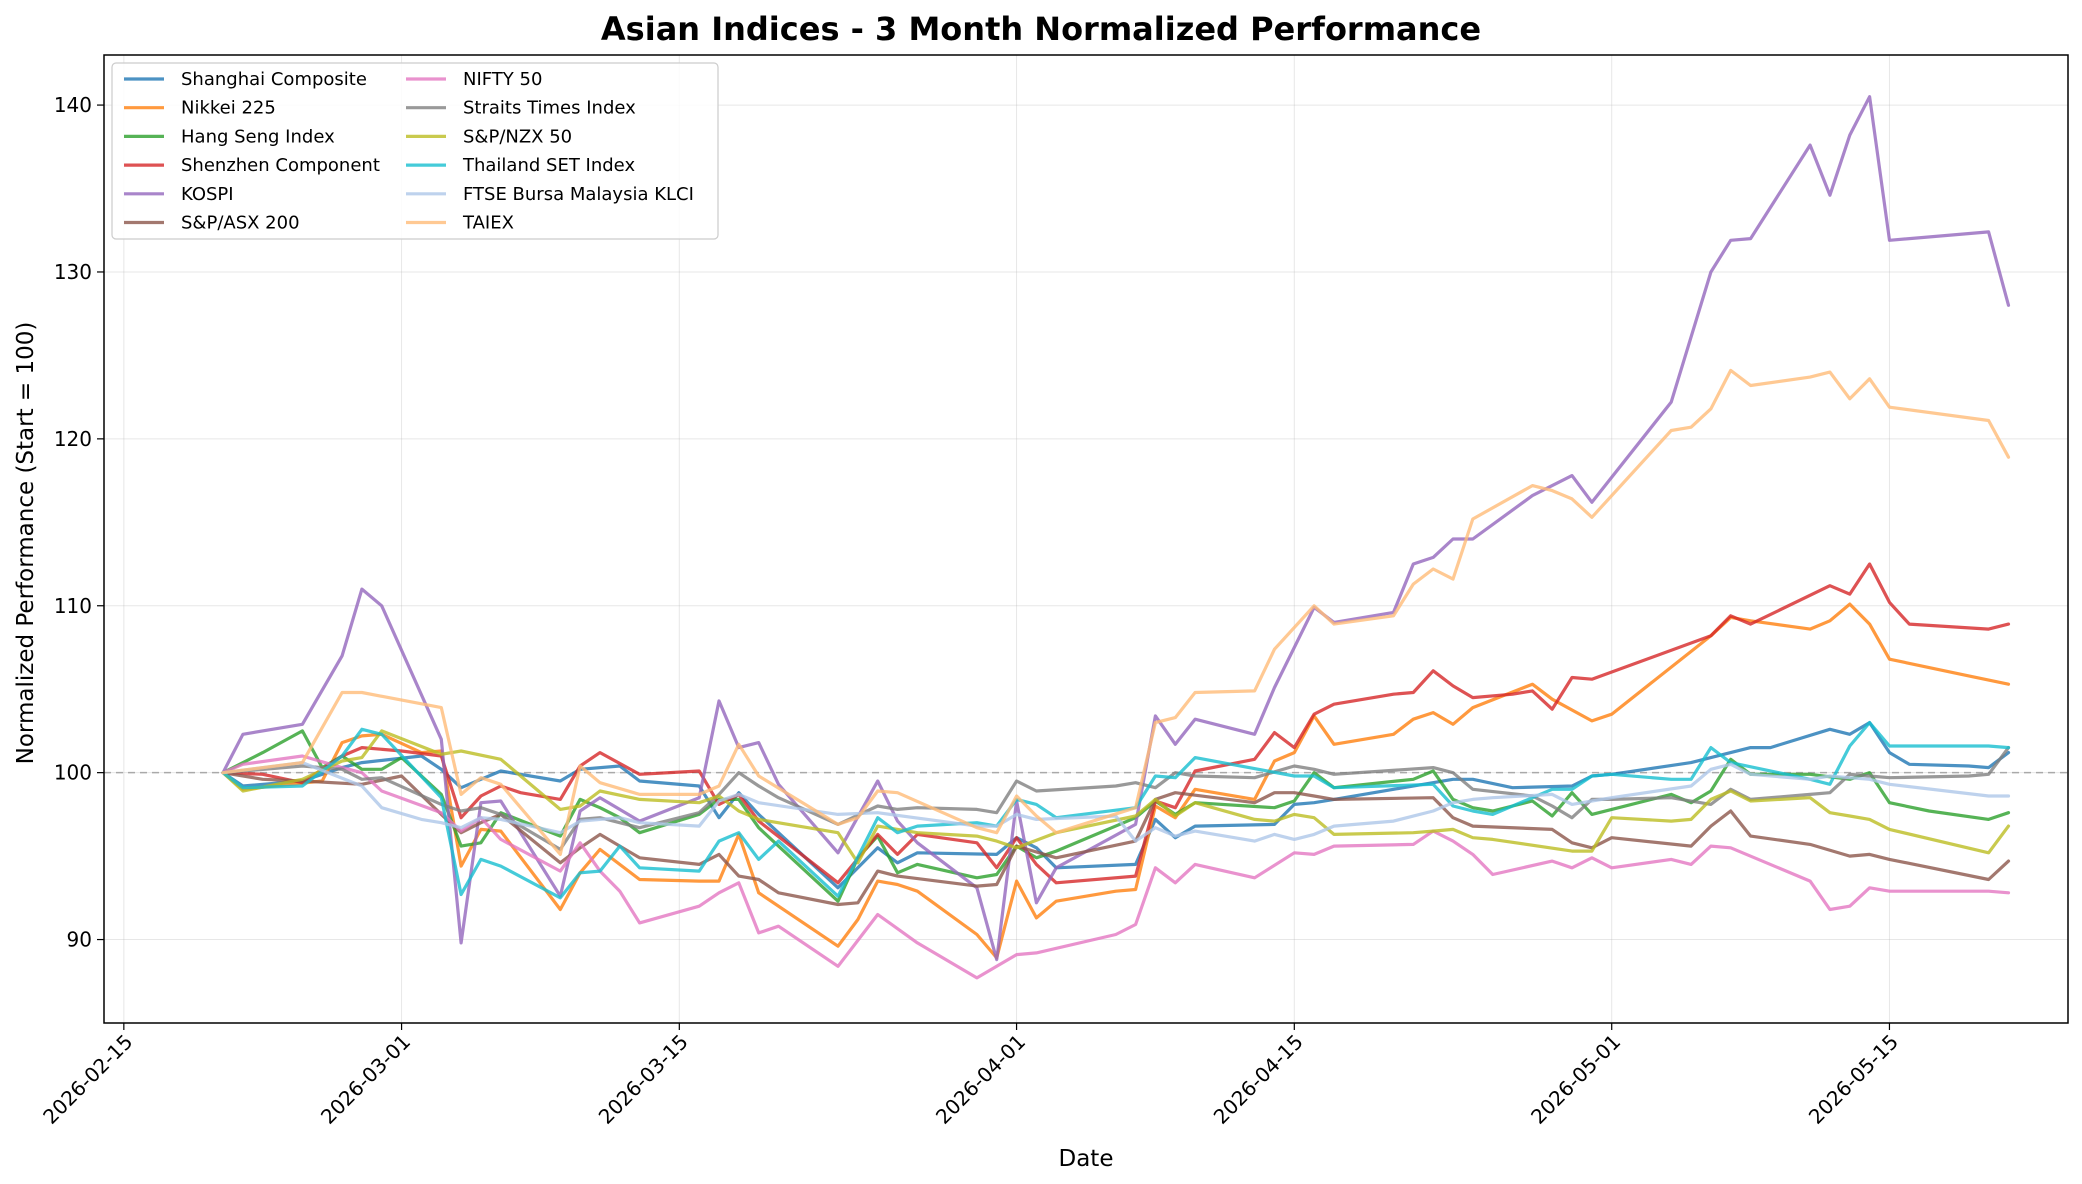 The height and width of the screenshot is (1184, 2082). What do you see at coordinates (517, 136) in the screenshot?
I see `legend-label: S&P/NZX 50` at bounding box center [517, 136].